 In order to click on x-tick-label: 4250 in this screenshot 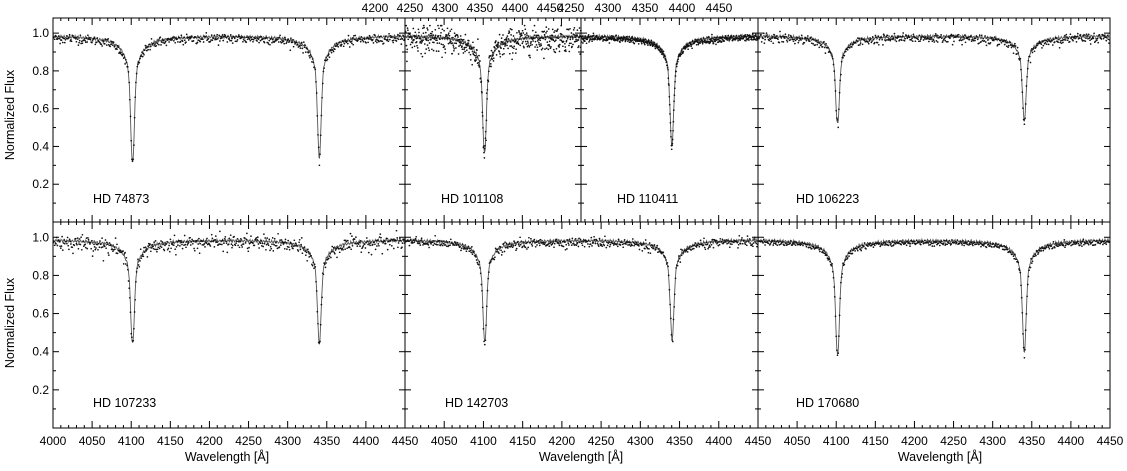, I will do `click(410, 8)`.